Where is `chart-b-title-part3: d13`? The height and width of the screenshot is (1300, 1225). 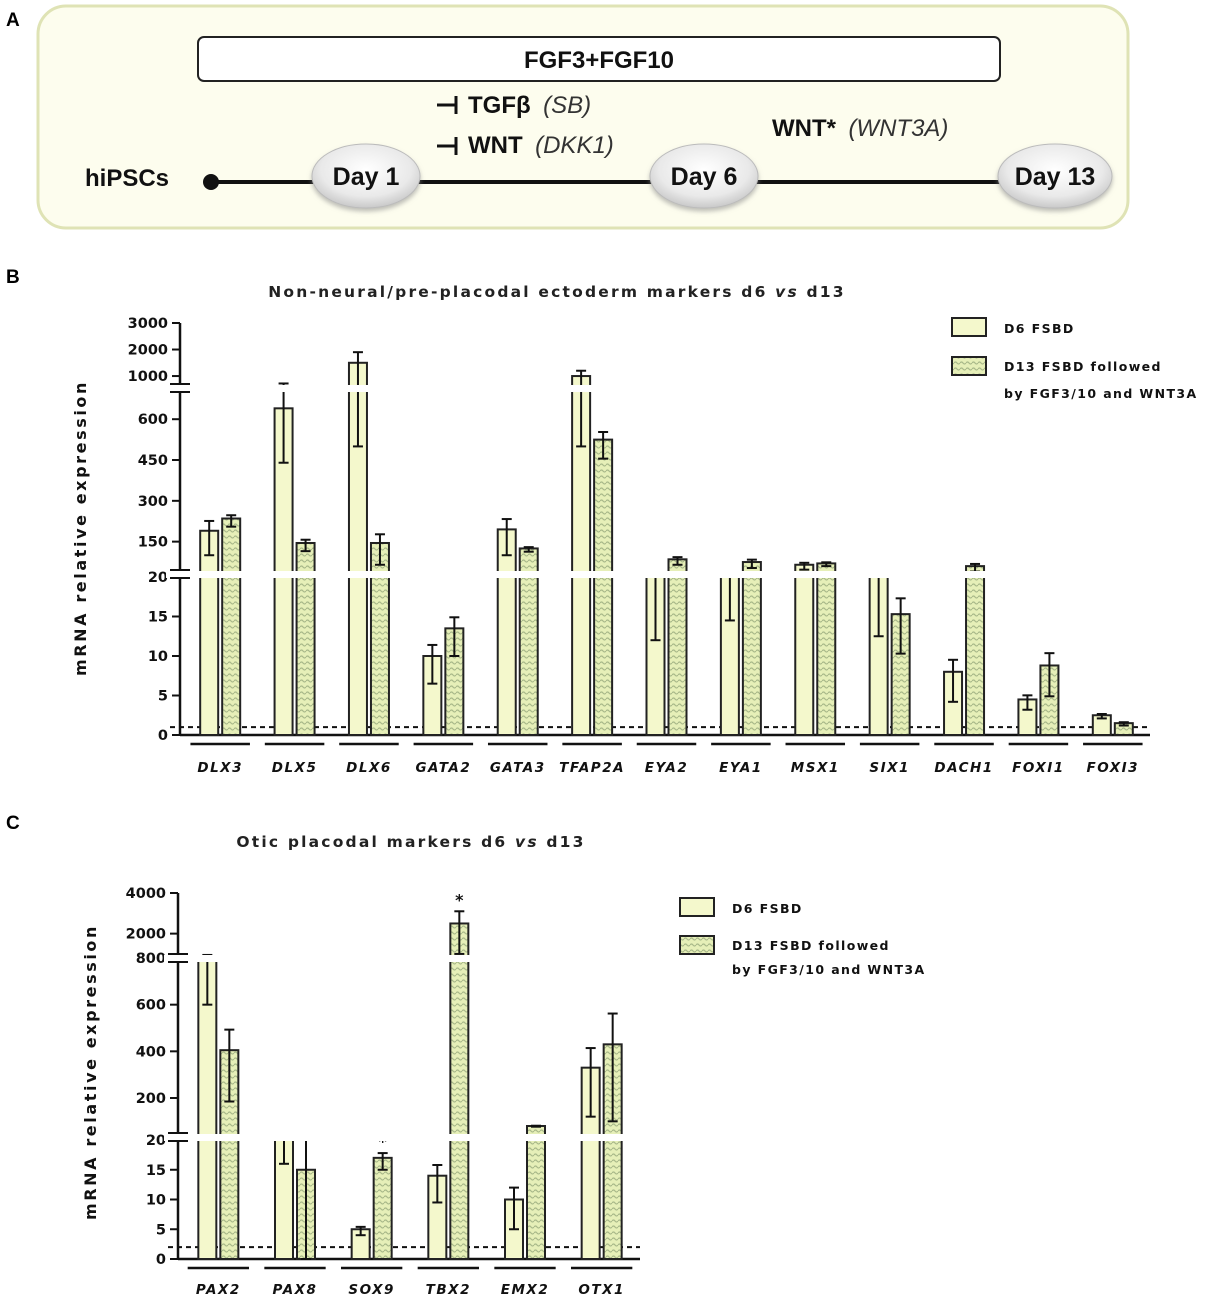
chart-b-title-part3: d13 is located at coordinates (822, 292).